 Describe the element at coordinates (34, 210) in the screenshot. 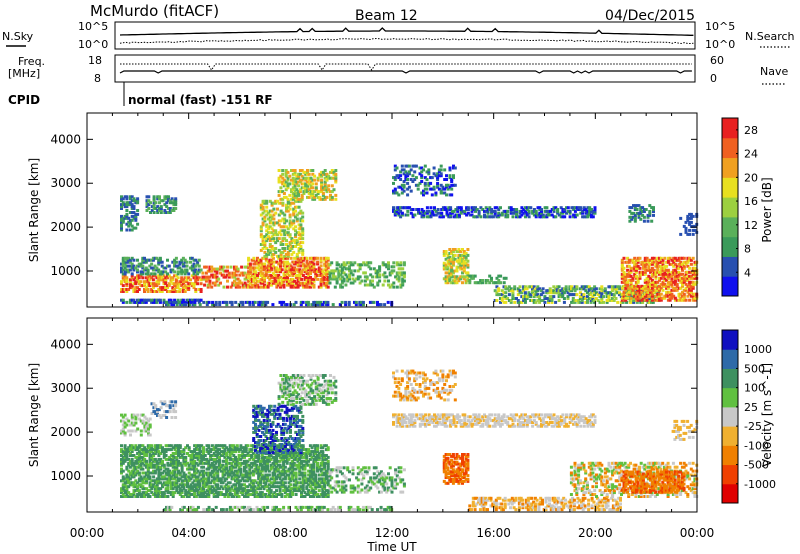

I see `power-ylabel: Slant Range [km]` at that location.